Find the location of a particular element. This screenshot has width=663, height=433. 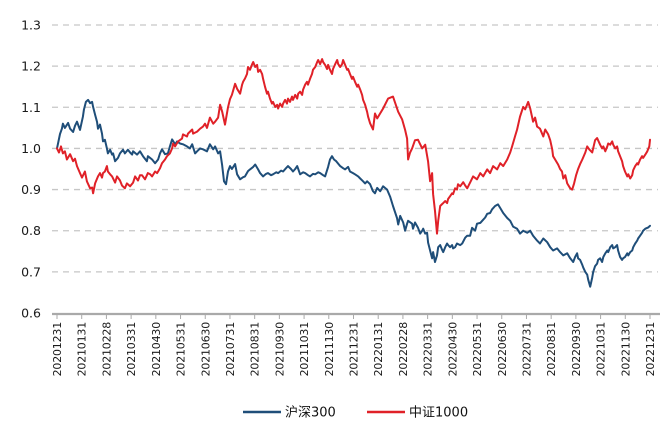

y-tick-label: 0.8 is located at coordinates (31, 230).